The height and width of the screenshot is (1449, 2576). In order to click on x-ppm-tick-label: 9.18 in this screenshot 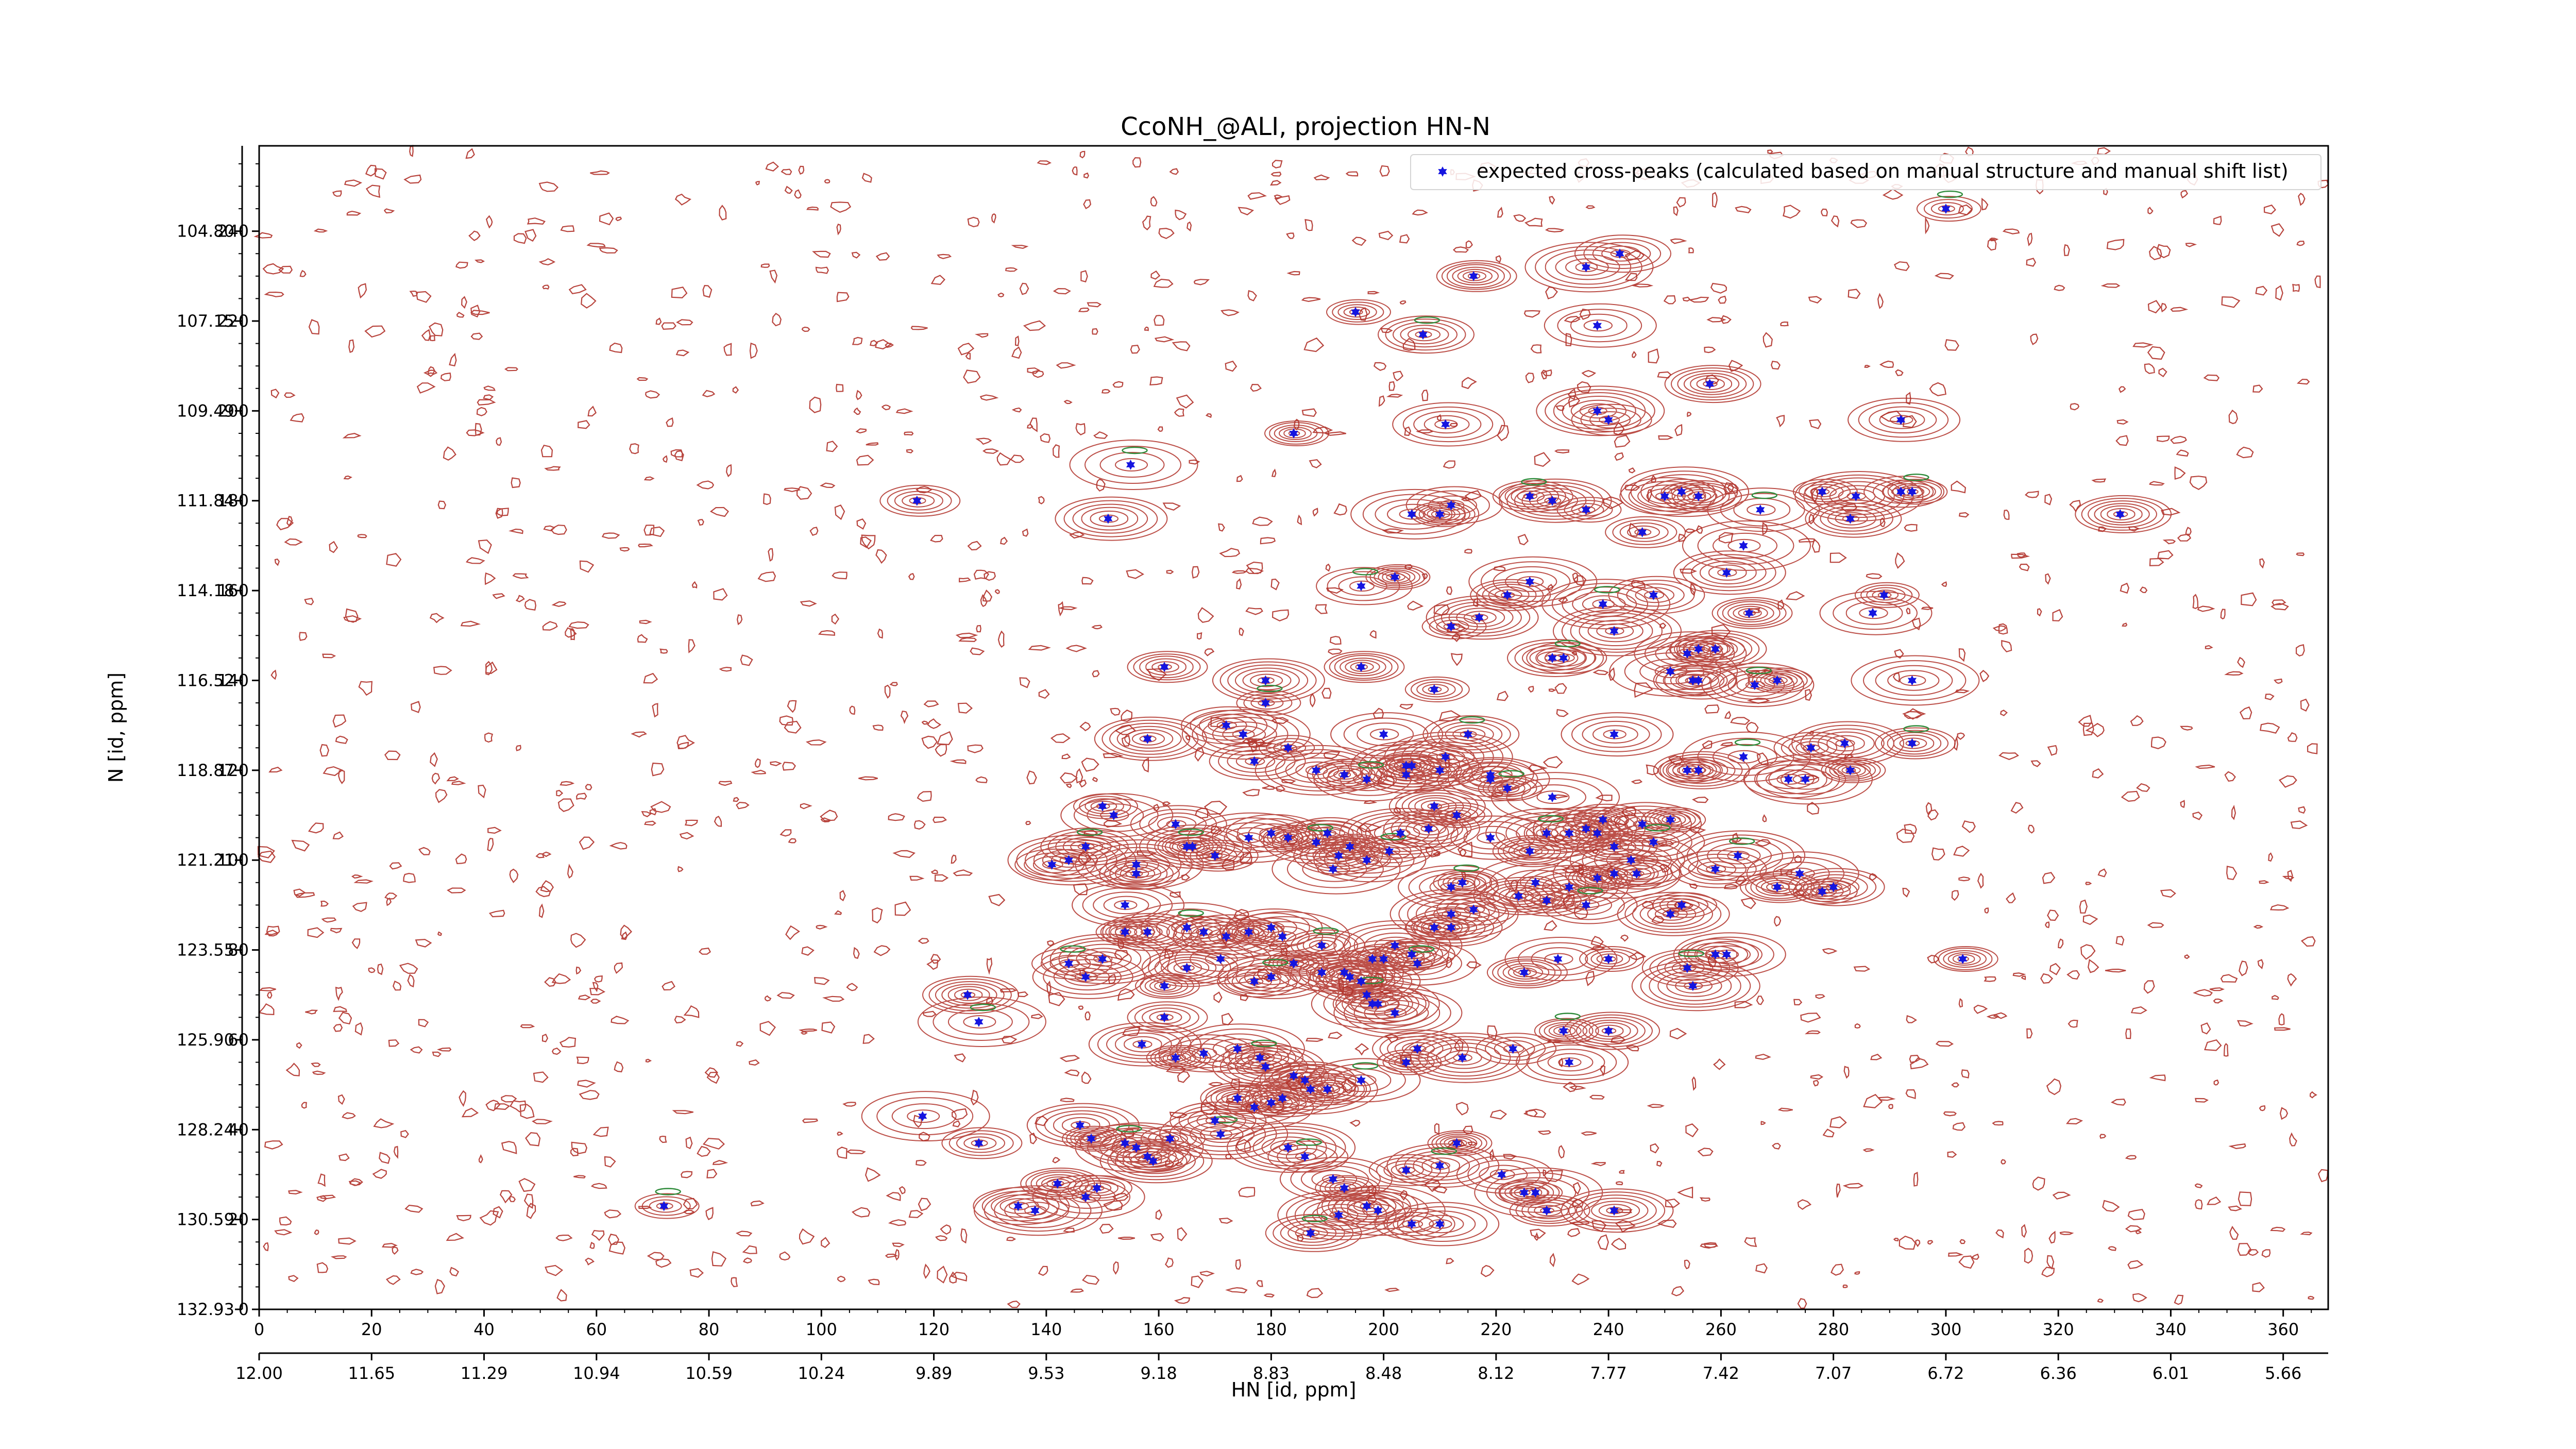, I will do `click(1158, 1373)`.